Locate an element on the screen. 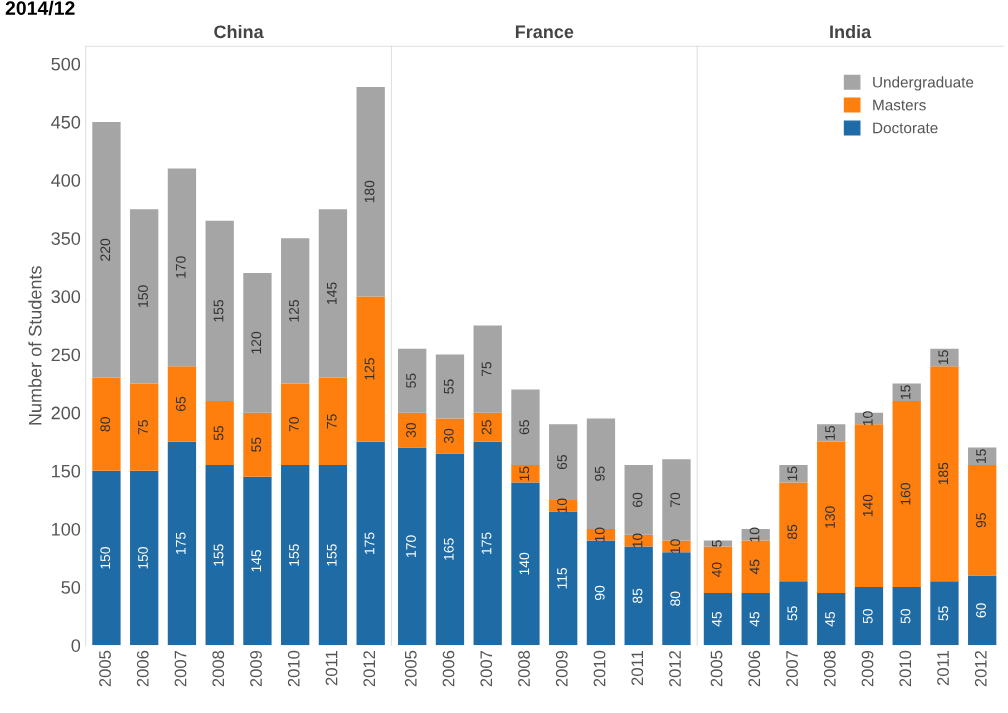  data-label: 180 is located at coordinates (369, 191).